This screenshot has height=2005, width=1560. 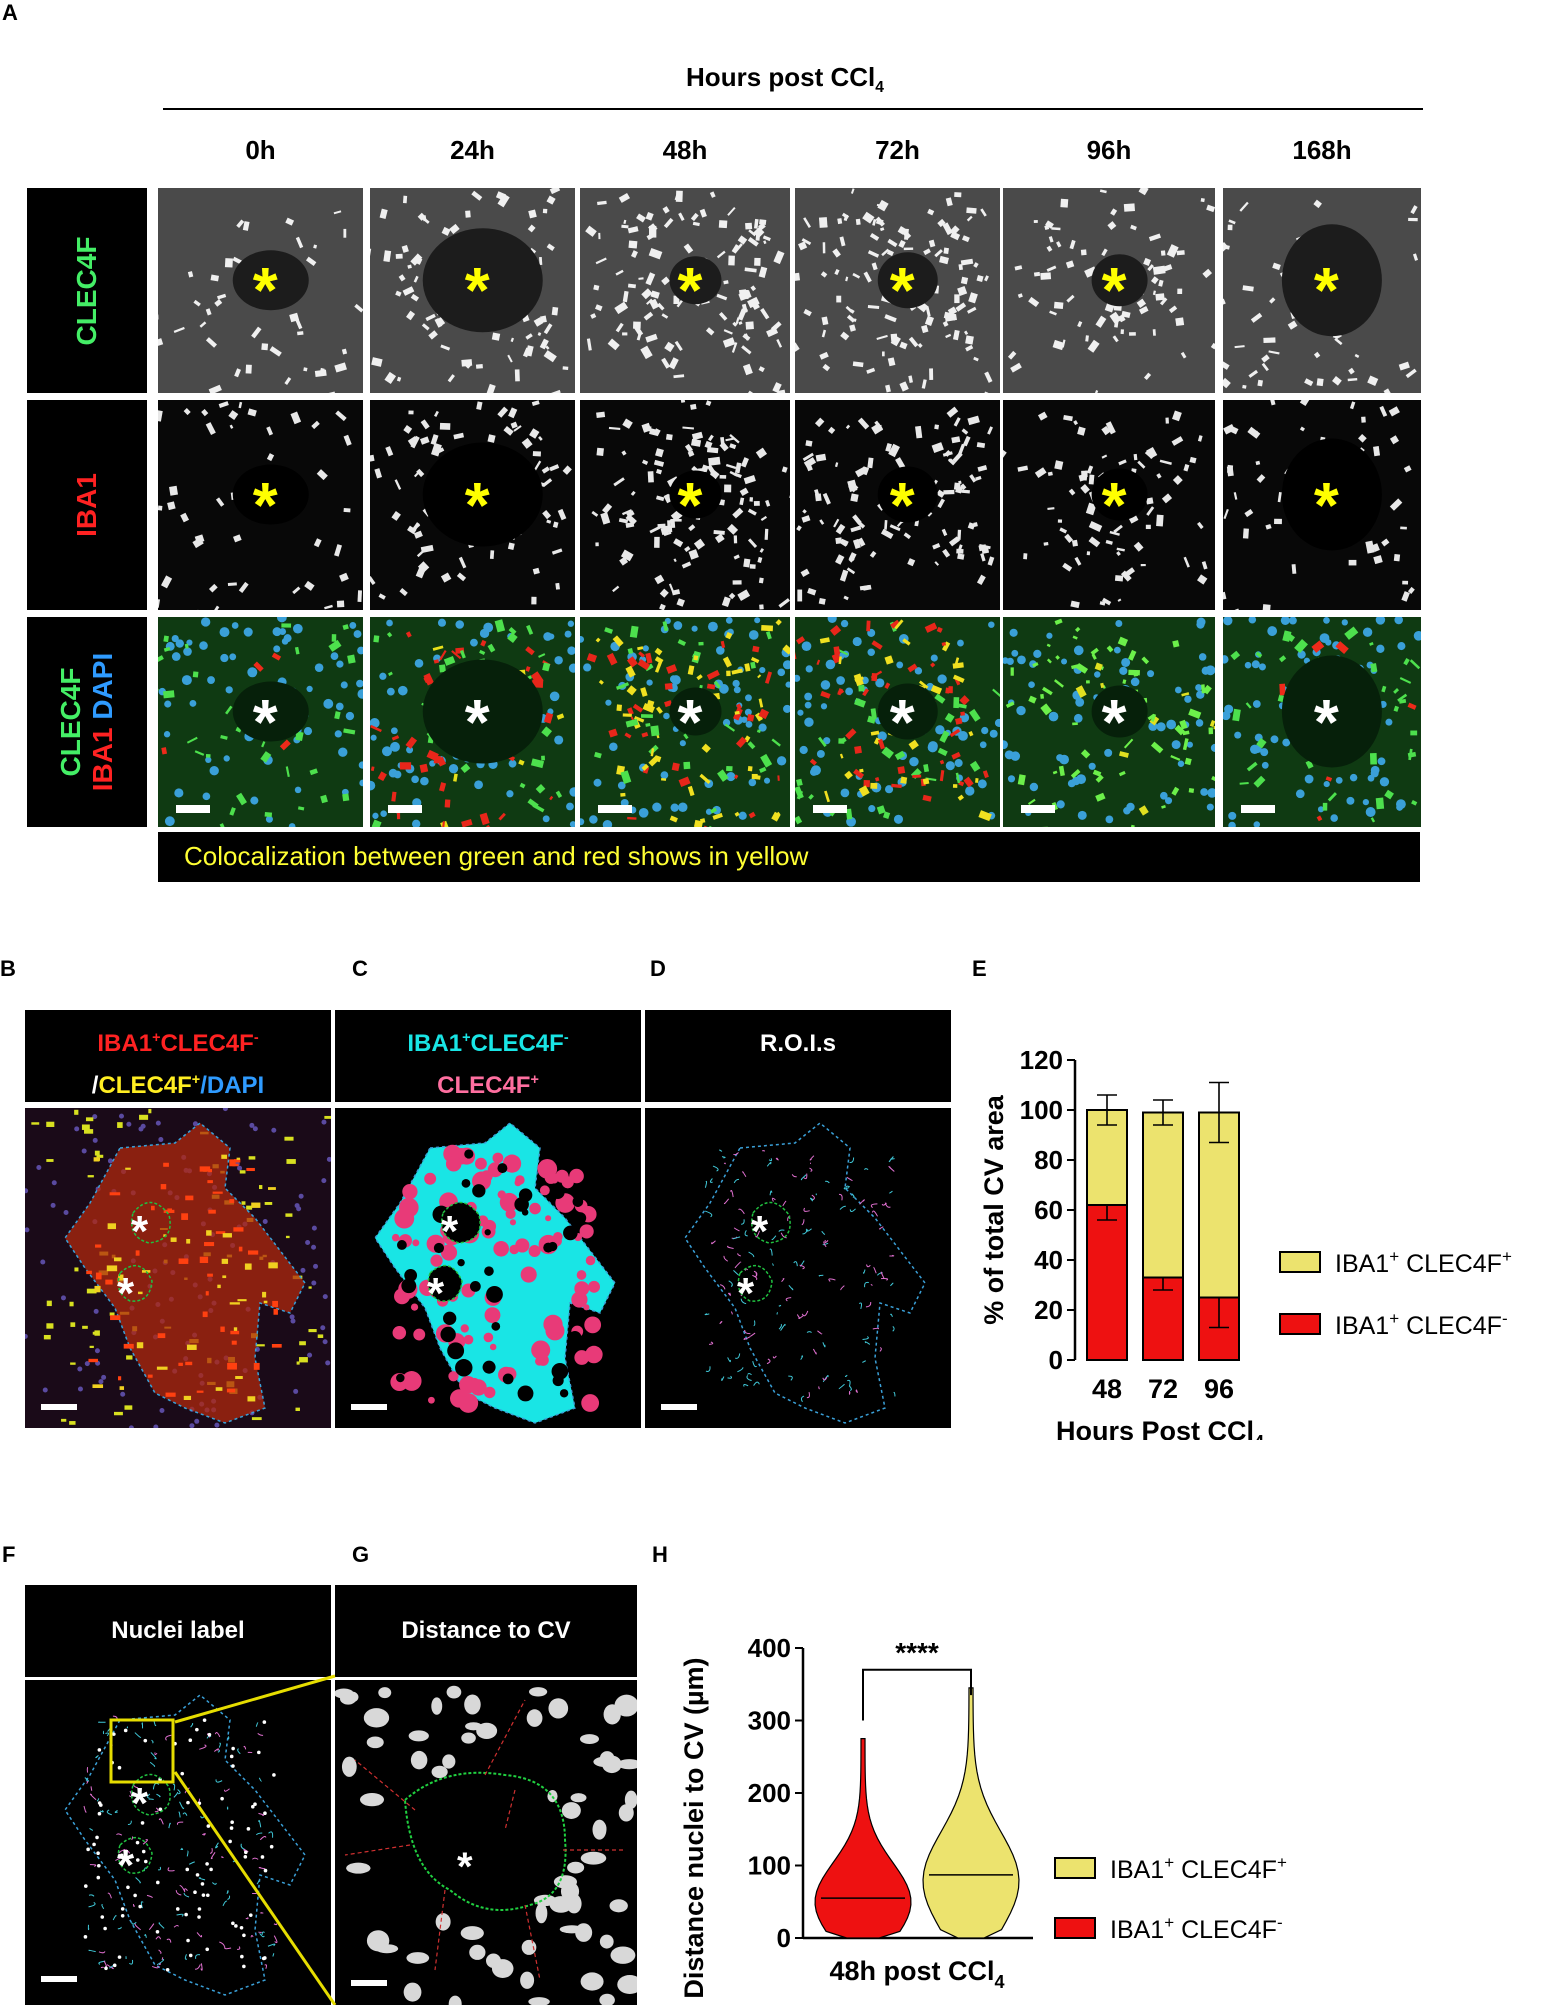 What do you see at coordinates (87, 505) in the screenshot?
I see `row-label-iba1: IBA1` at bounding box center [87, 505].